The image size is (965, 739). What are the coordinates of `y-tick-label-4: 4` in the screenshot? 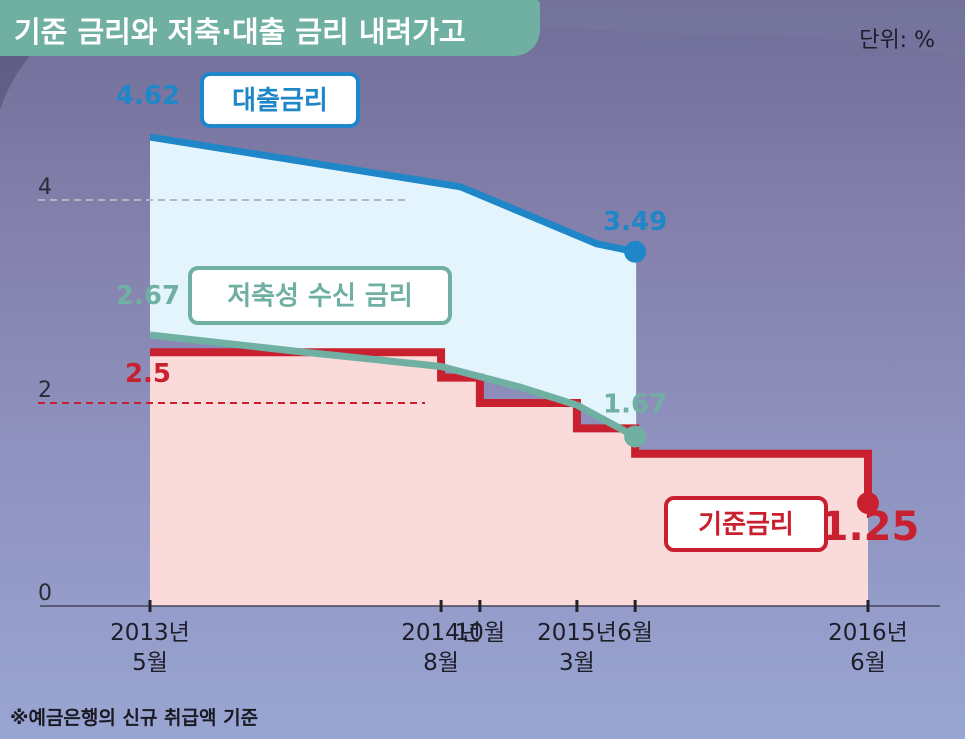 It's located at (45, 187).